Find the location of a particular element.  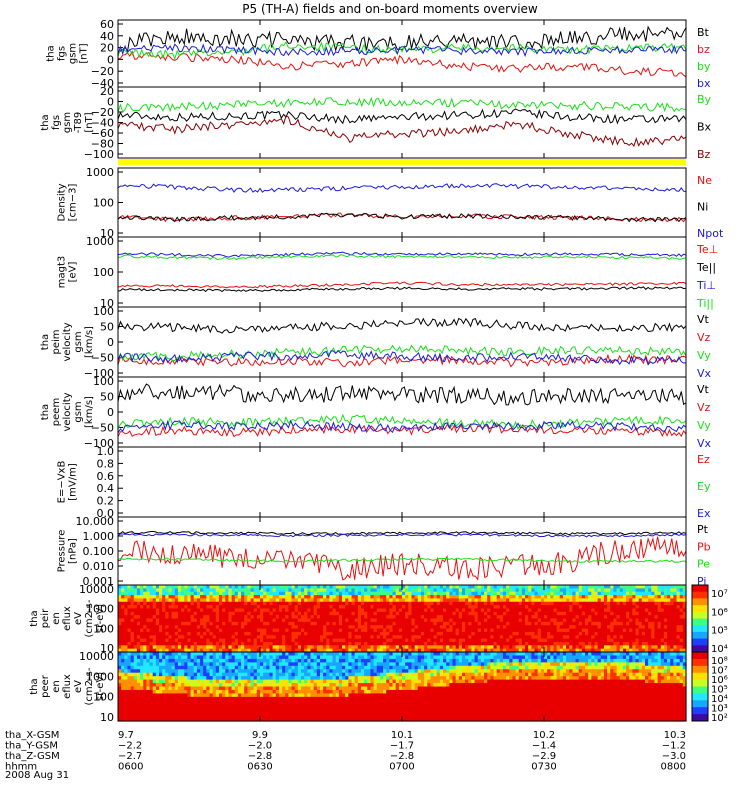

y-tick-label: −100 is located at coordinates (99, 154).